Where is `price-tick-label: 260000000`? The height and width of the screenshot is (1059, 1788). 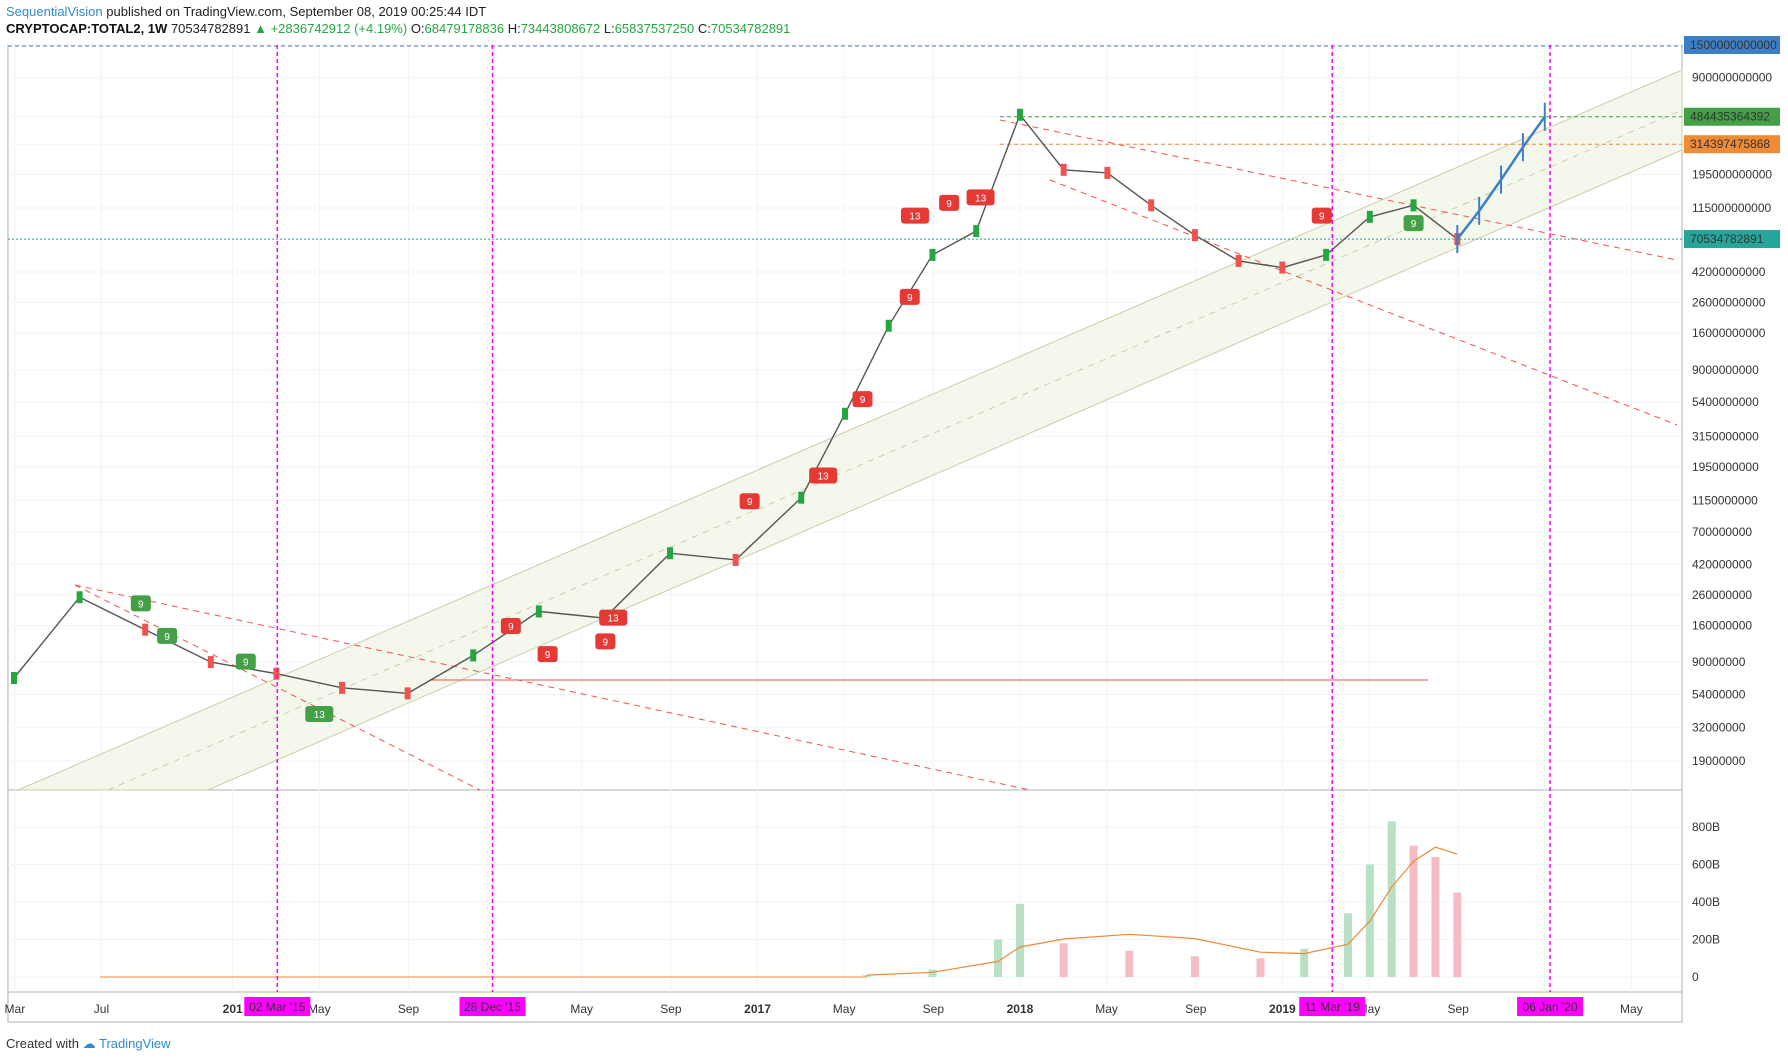 price-tick-label: 260000000 is located at coordinates (1722, 595).